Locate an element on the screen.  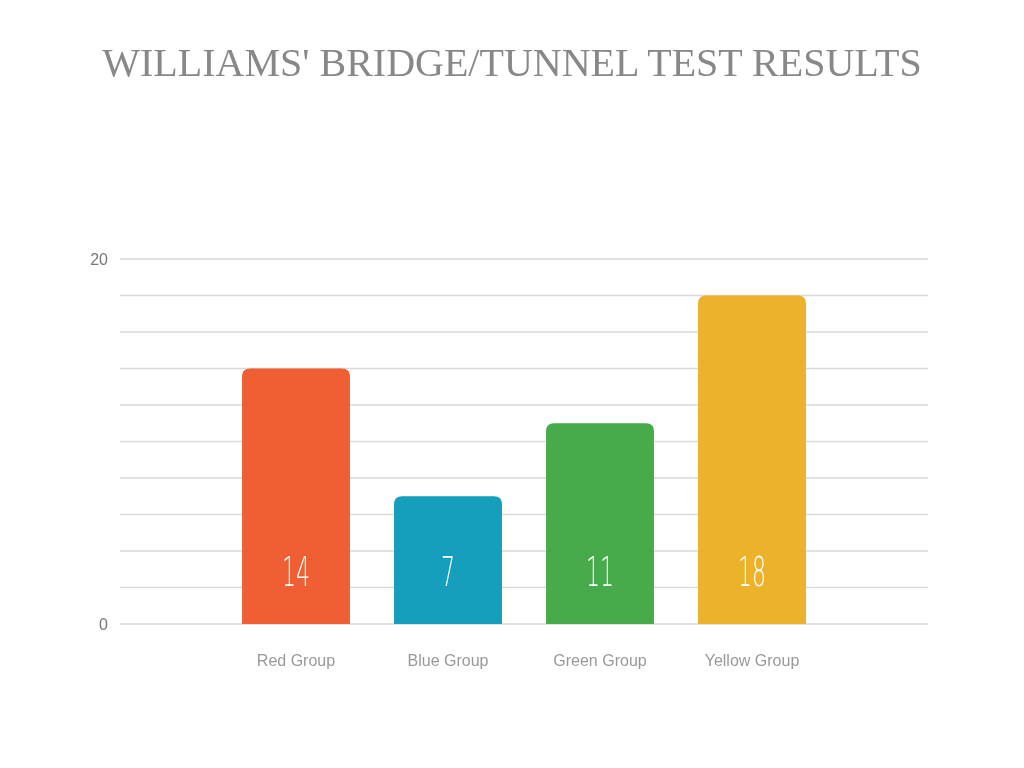
data-label: 11 is located at coordinates (600, 572).